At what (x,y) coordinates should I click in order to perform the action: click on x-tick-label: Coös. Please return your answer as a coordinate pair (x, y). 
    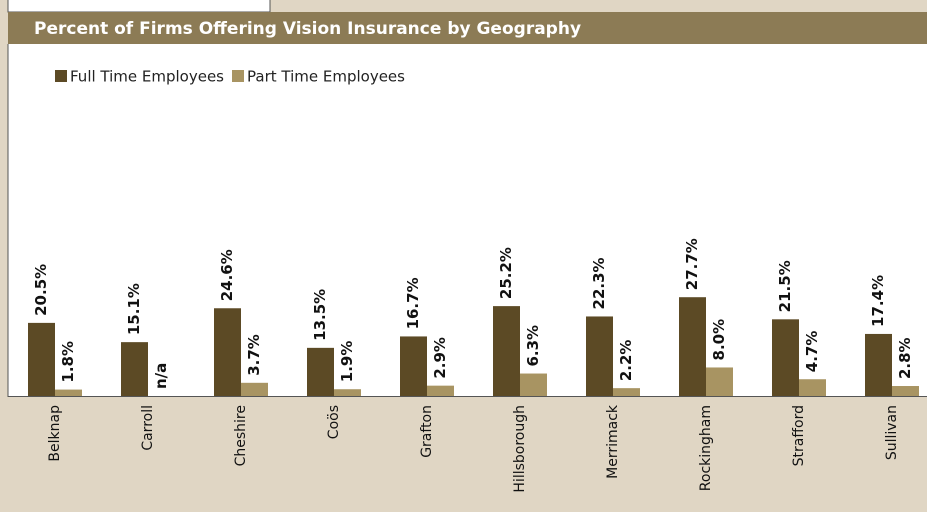
    Looking at the image, I should click on (334, 422).